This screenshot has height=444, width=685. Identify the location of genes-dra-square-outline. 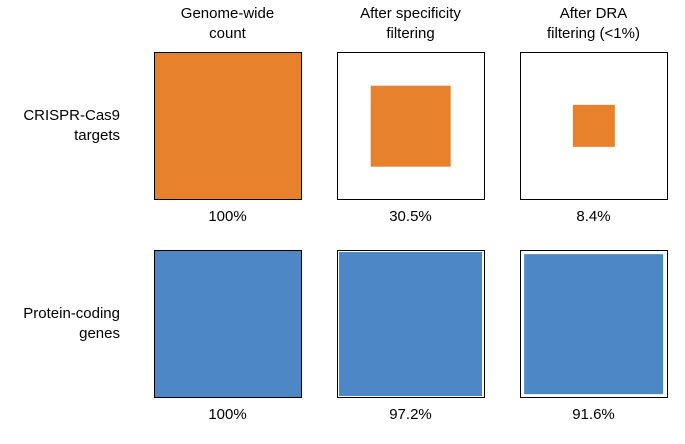
(593, 324).